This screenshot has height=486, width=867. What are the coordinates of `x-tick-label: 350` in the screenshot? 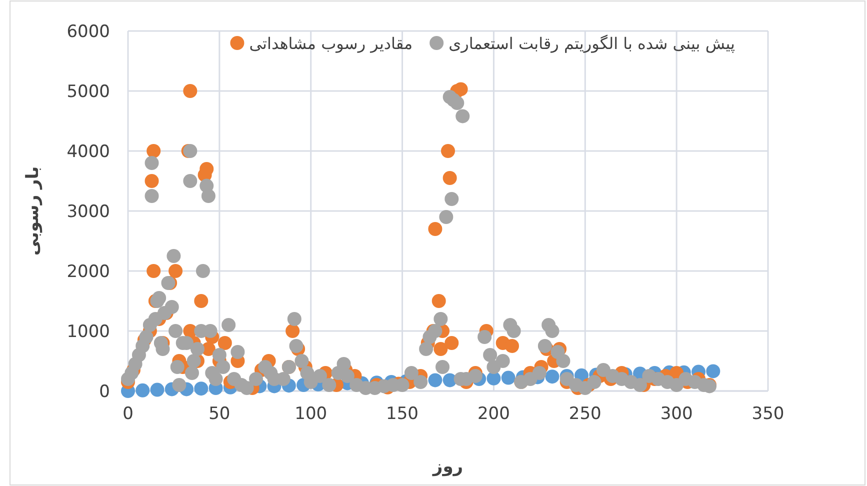 It's located at (768, 414).